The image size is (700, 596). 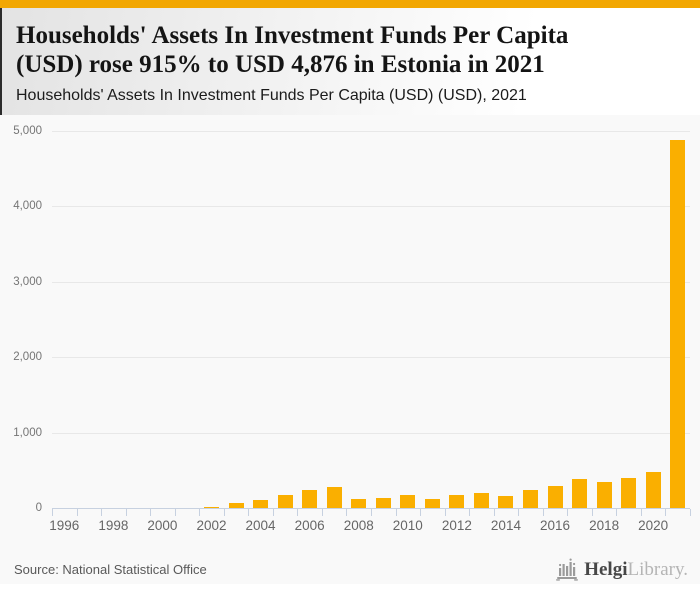 I want to click on bar-2013, so click(x=481, y=500).